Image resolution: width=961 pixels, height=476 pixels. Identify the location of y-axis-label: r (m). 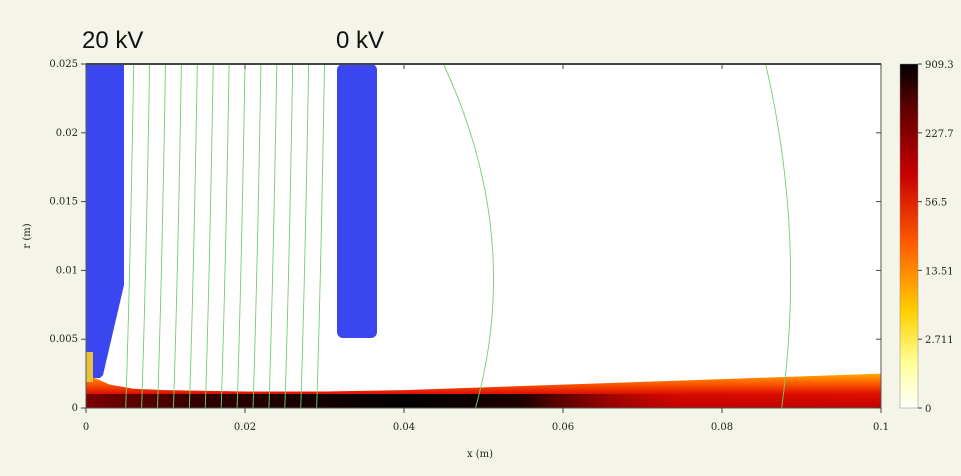
(27, 235).